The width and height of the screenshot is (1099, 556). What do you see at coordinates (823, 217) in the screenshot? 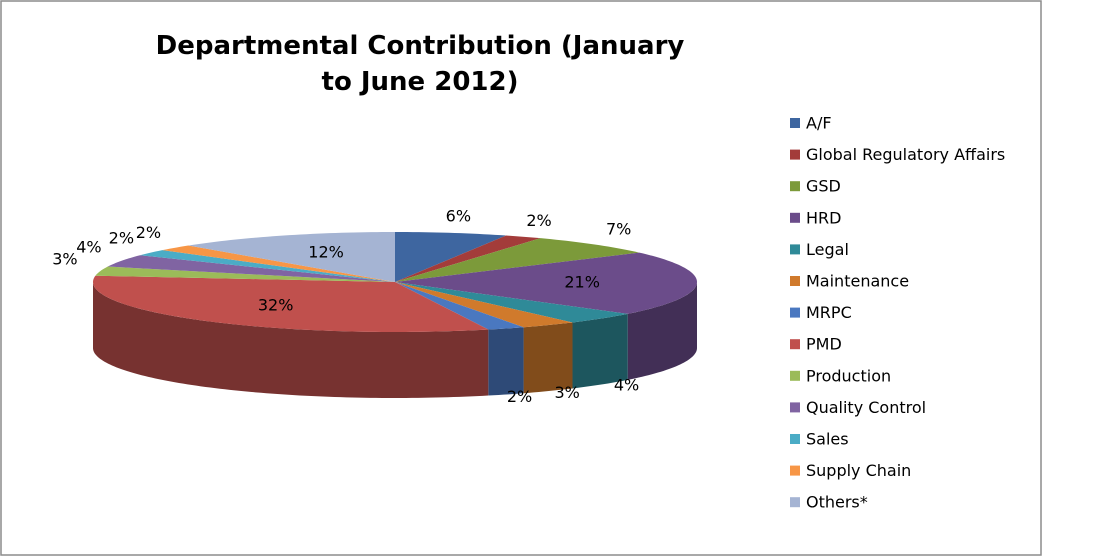
I see `legend-label: HRD` at bounding box center [823, 217].